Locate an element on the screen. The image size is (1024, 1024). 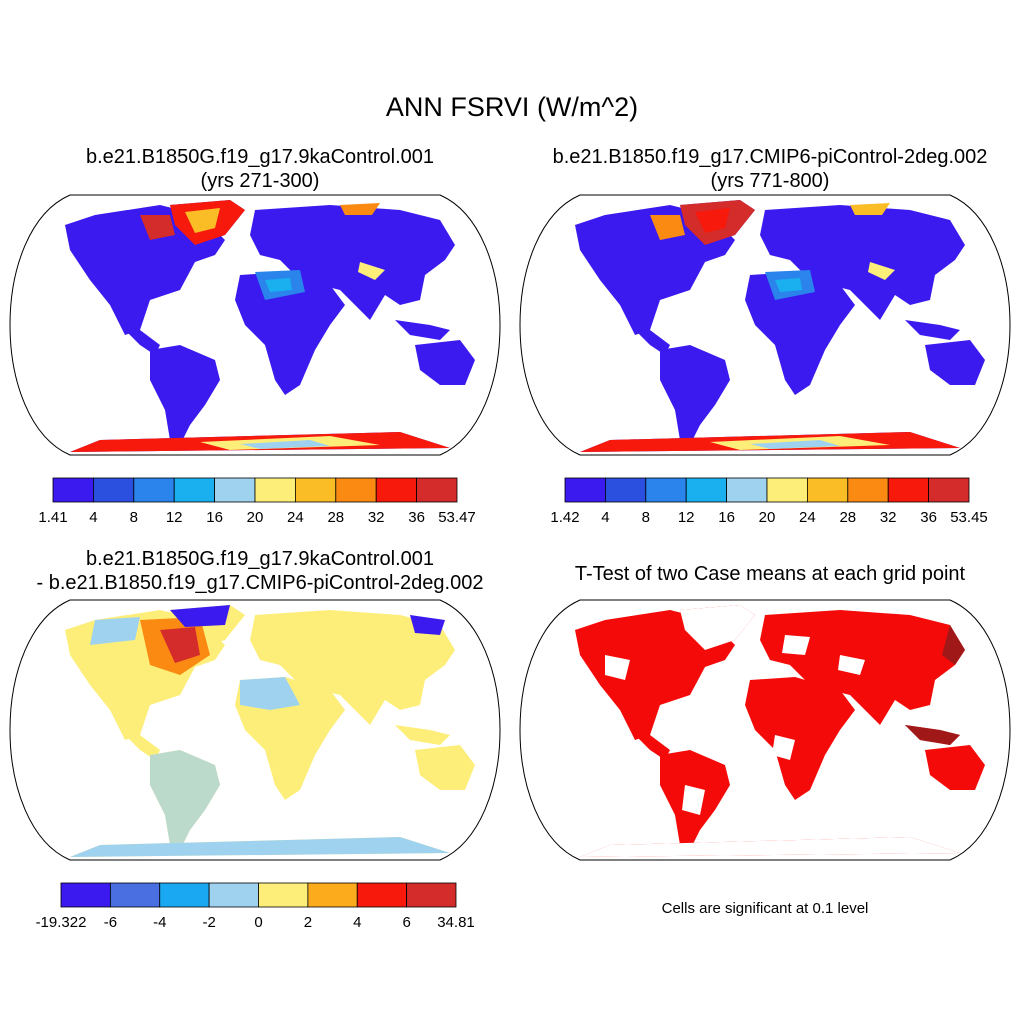
panel-title-case1-line2: (yrs 271-300) is located at coordinates (260, 181).